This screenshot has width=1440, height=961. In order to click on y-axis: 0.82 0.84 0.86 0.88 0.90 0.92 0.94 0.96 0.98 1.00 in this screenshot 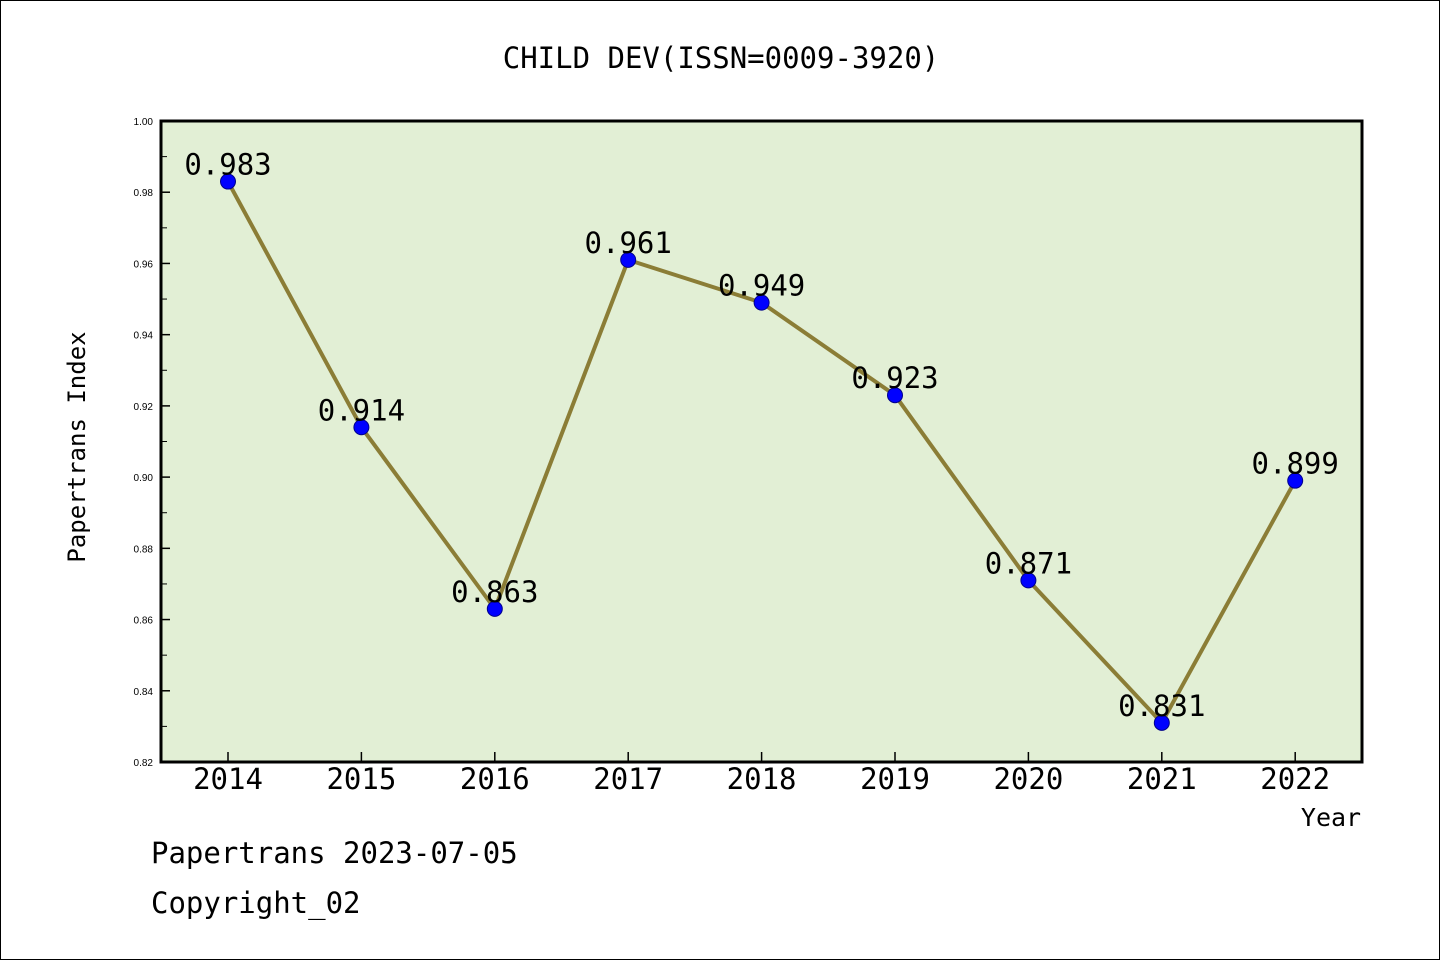, I will do `click(152, 443)`.